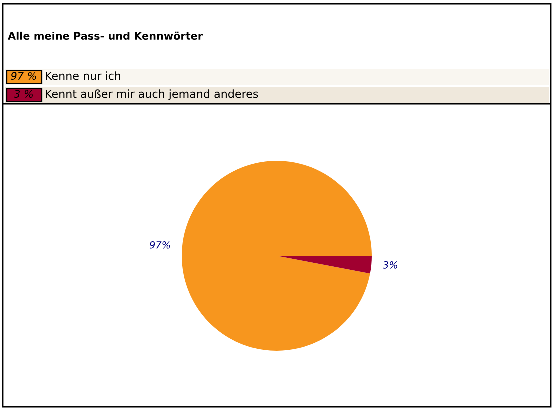 Image resolution: width=557 pixels, height=411 pixels. What do you see at coordinates (23, 94) in the screenshot?
I see `text: 3 %` at bounding box center [23, 94].